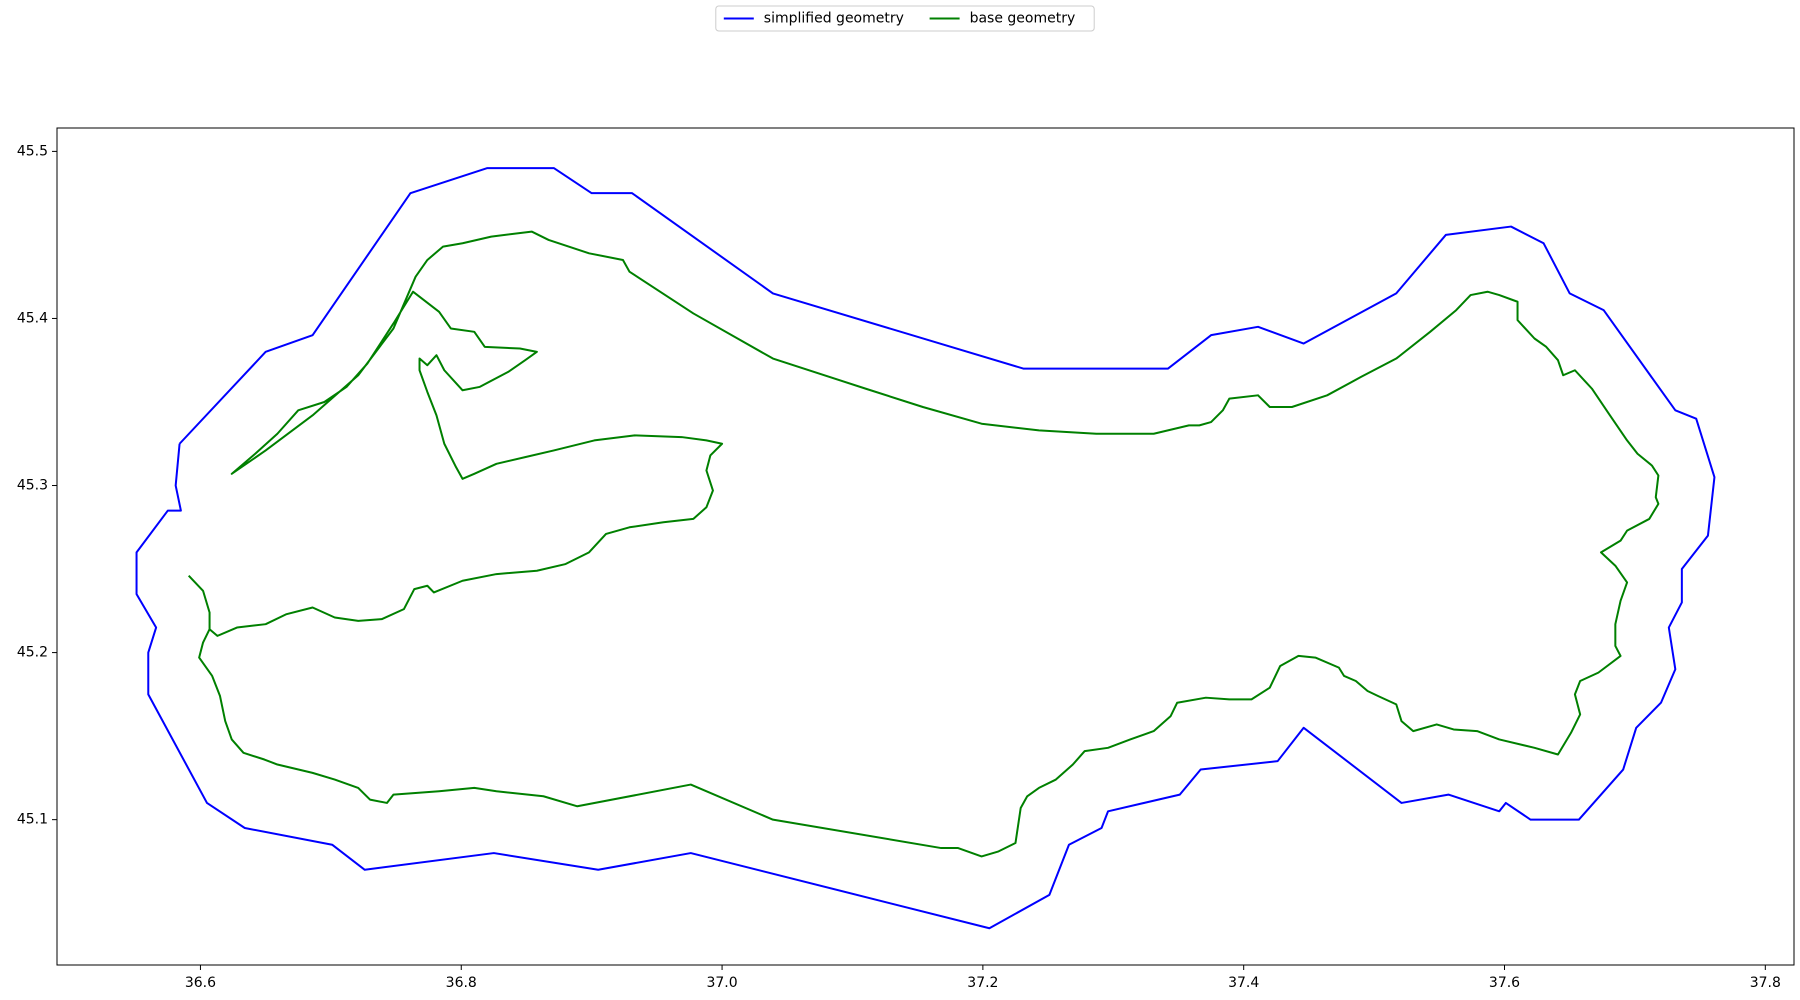 This screenshot has height=1000, width=1800. What do you see at coordinates (982, 983) in the screenshot?
I see `x-tick-label: 37.2` at bounding box center [982, 983].